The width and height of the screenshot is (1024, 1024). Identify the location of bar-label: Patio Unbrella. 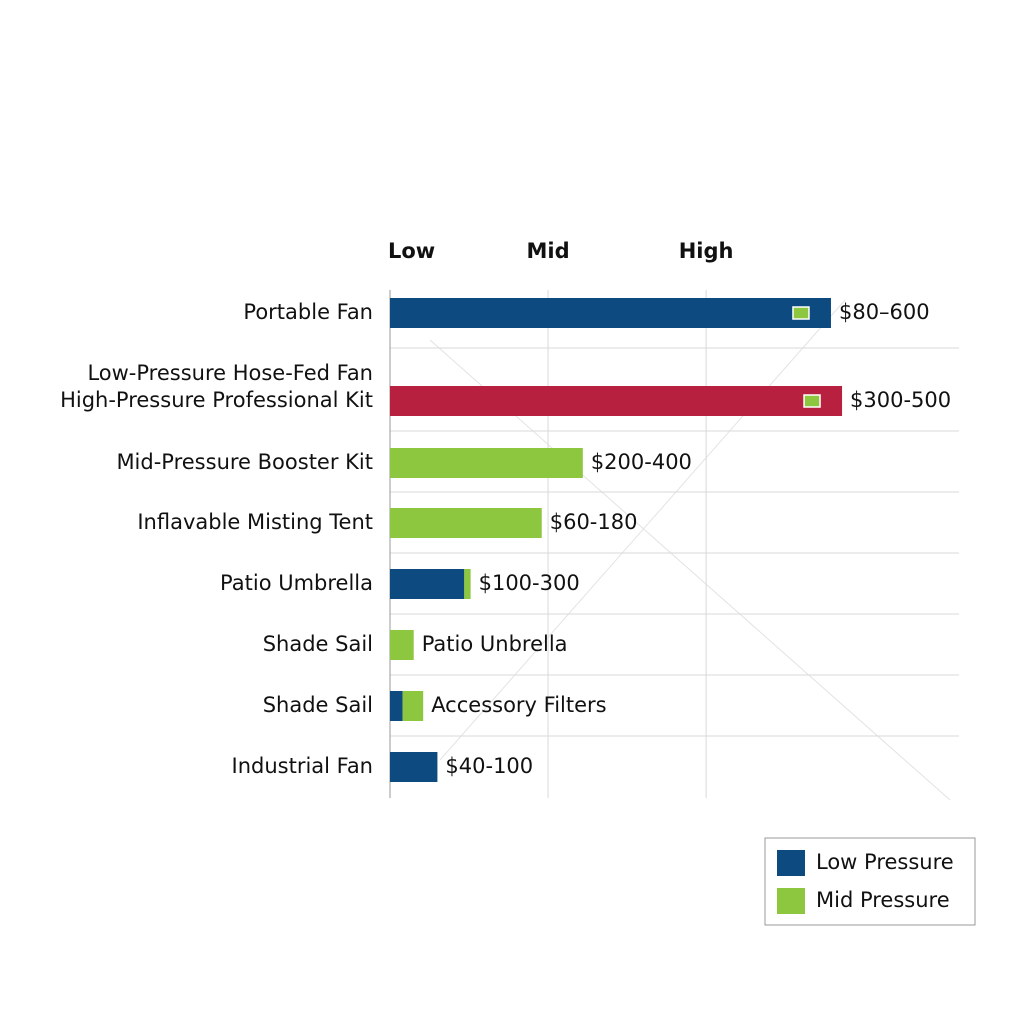
(495, 644).